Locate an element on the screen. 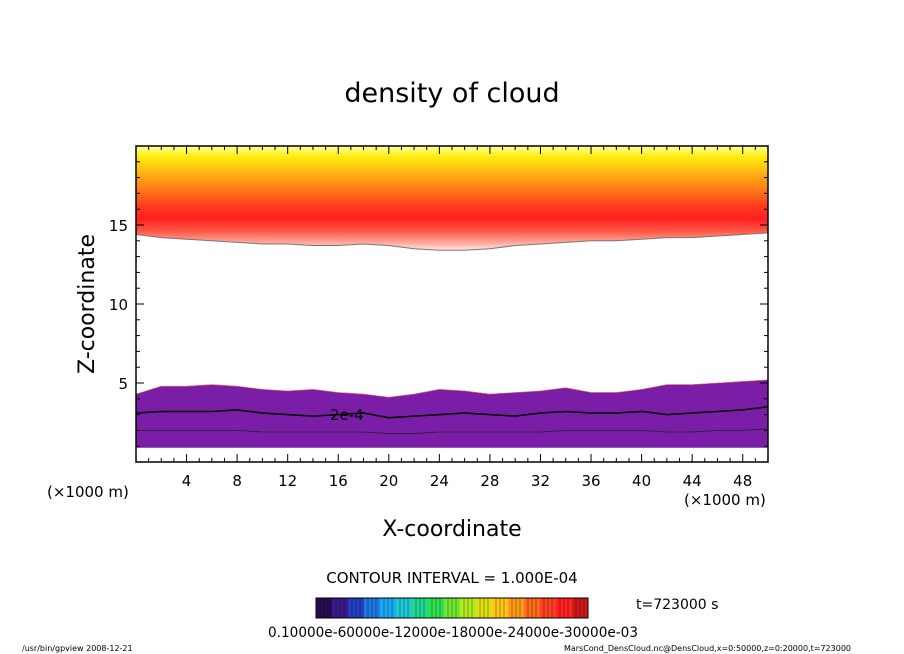 Image resolution: width=904 pixels, height=654 pixels. time-text: t=723000 s is located at coordinates (677, 605).